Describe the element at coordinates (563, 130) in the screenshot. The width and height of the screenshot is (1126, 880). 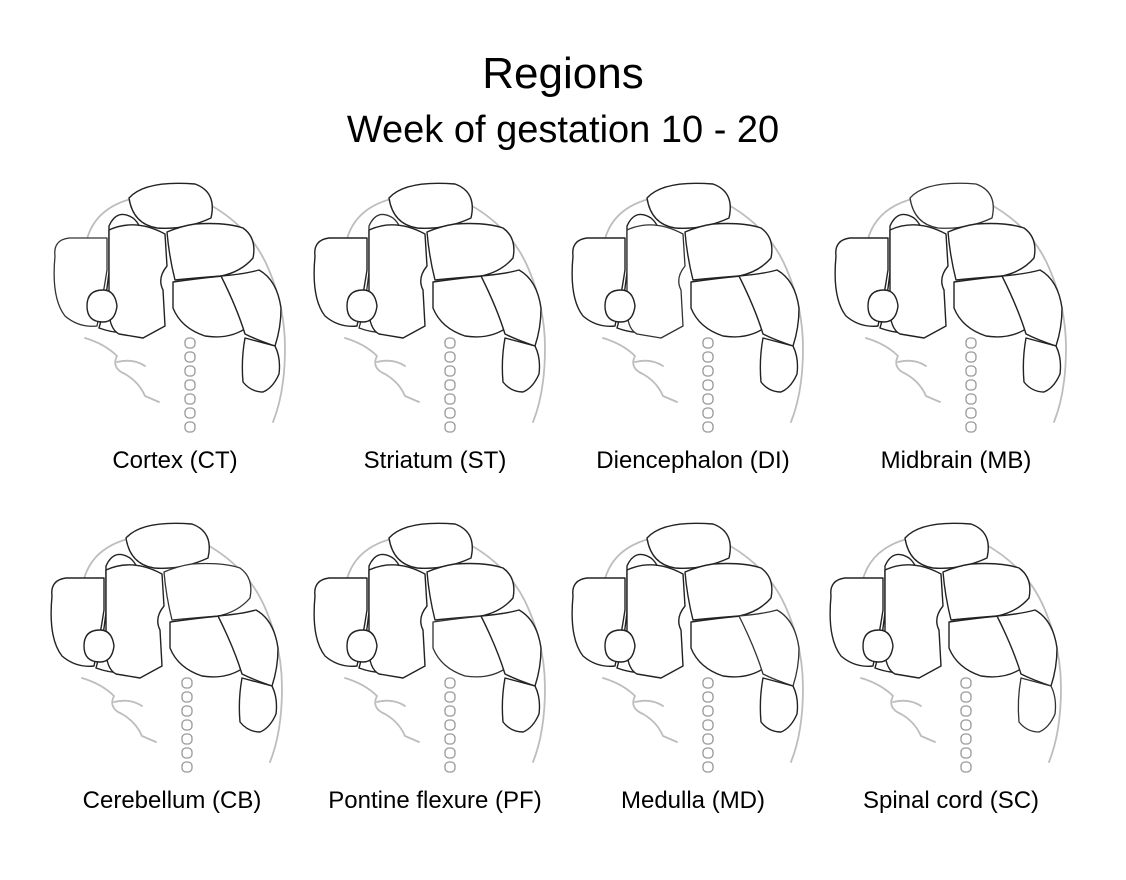
I see `figure-subtitle: Week of gestation 10 - 20` at that location.